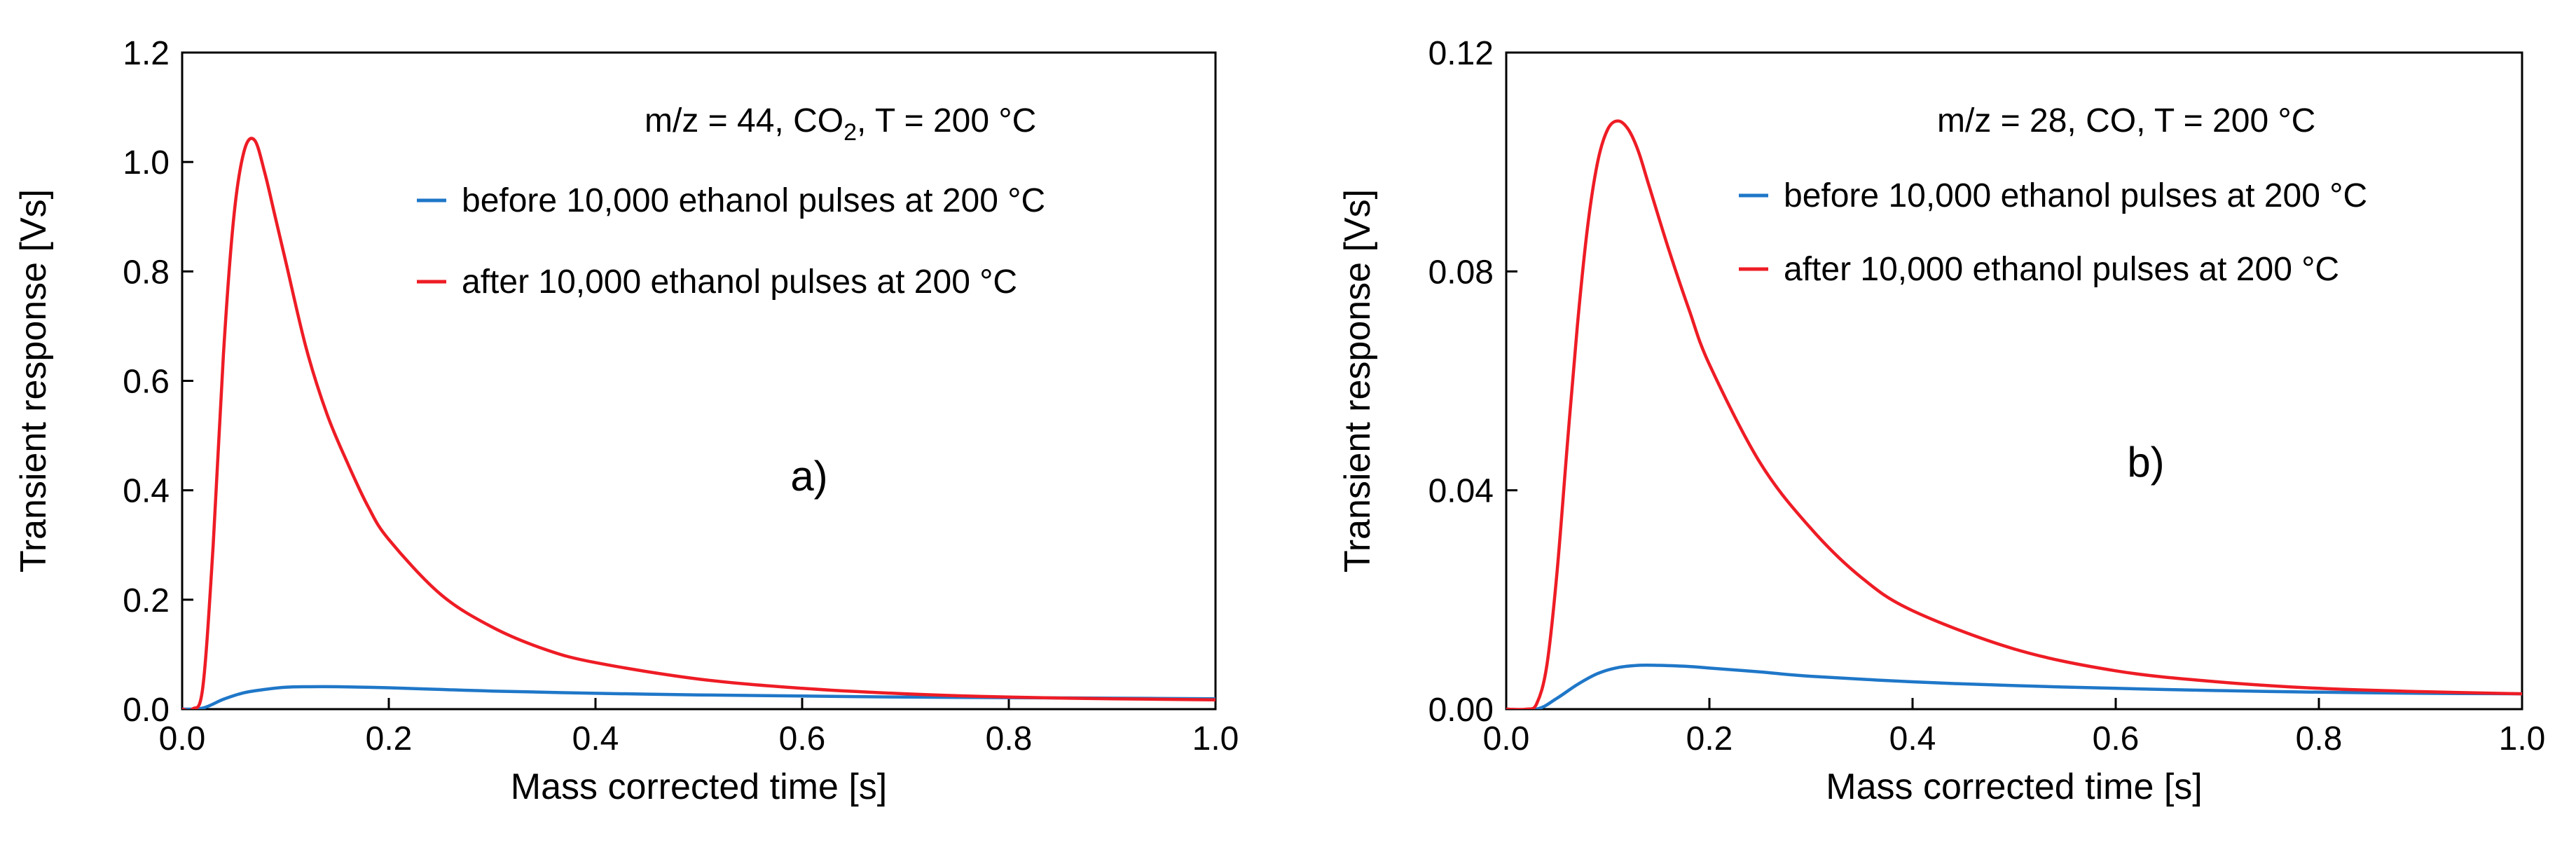 Image resolution: width=2576 pixels, height=864 pixels. I want to click on y-tick-label: 0.0, so click(146, 710).